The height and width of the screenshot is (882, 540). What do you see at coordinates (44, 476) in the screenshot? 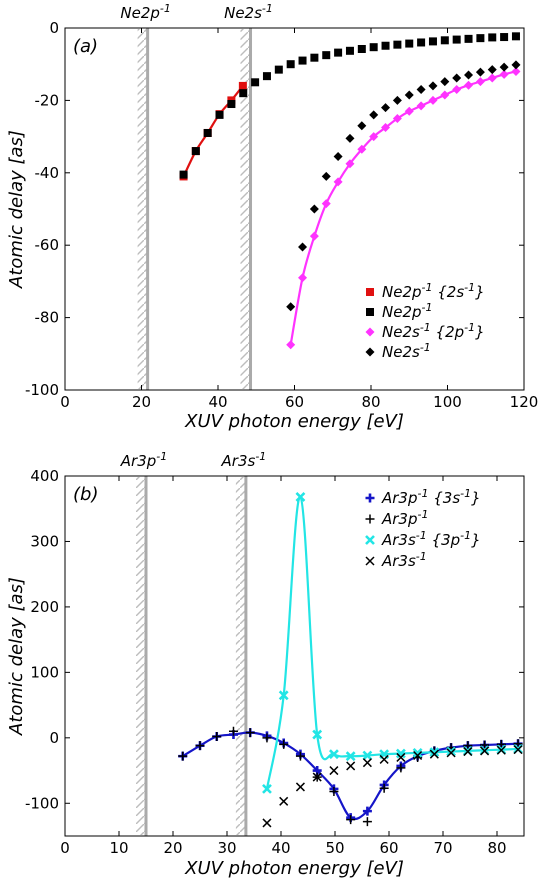
I see `y-tick-label: 400` at bounding box center [44, 476].